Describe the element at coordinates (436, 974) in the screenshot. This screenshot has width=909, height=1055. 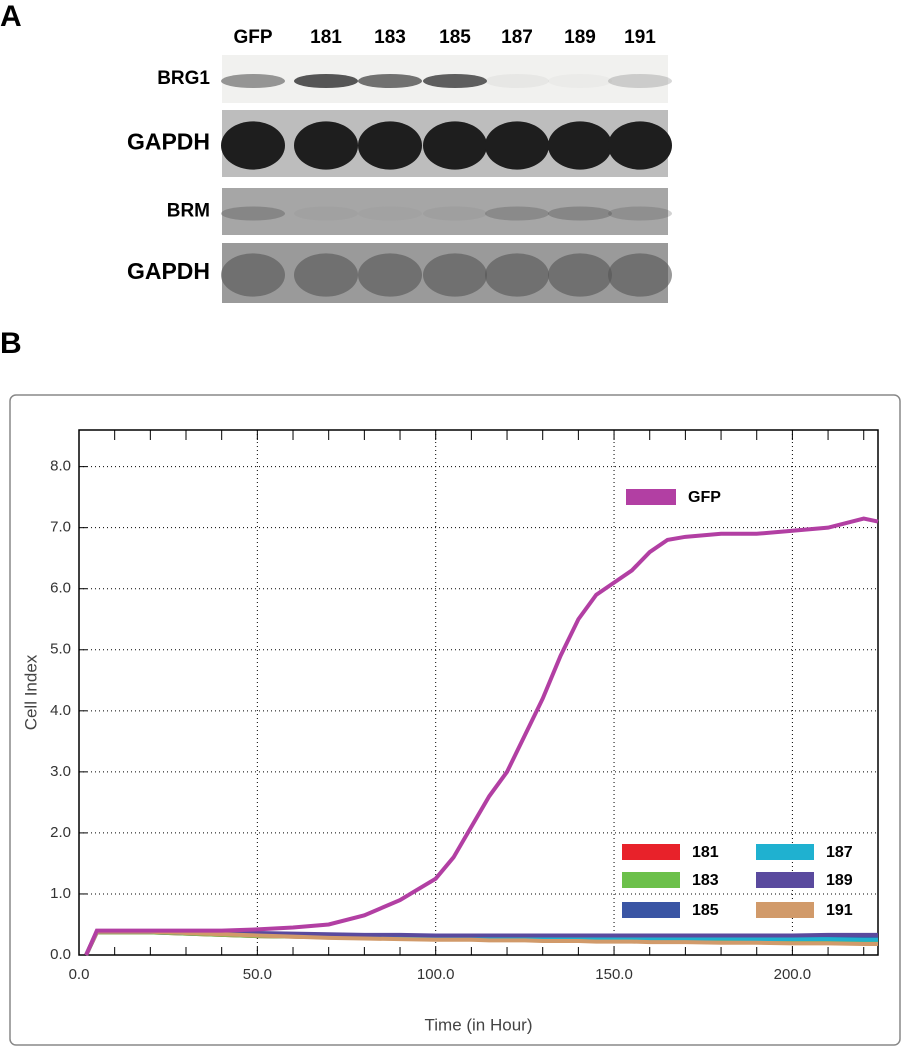
I see `x-tick-label: 100.0` at that location.